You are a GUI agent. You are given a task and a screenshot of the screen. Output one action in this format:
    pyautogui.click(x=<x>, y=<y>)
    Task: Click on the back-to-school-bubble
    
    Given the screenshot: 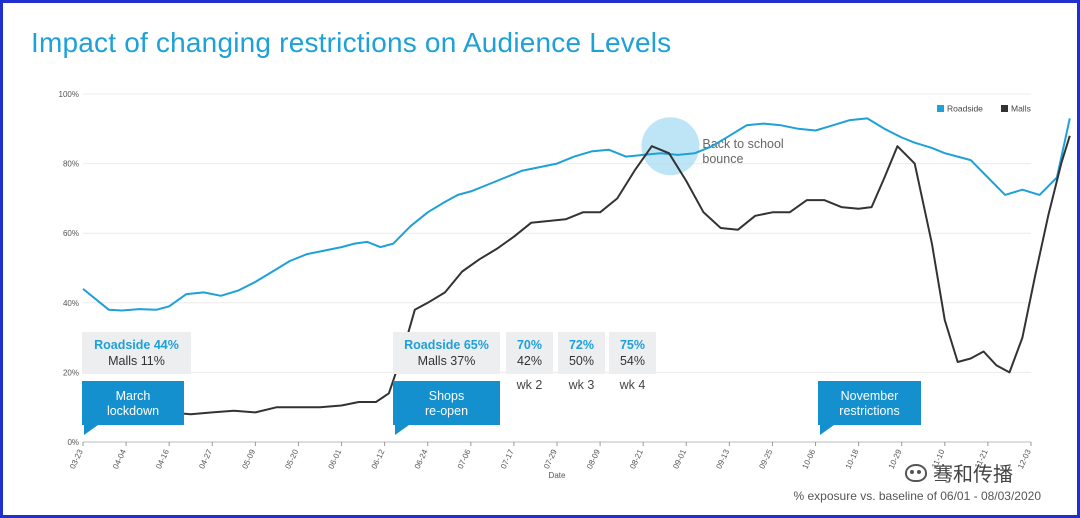 What is the action you would take?
    pyautogui.click(x=670, y=146)
    